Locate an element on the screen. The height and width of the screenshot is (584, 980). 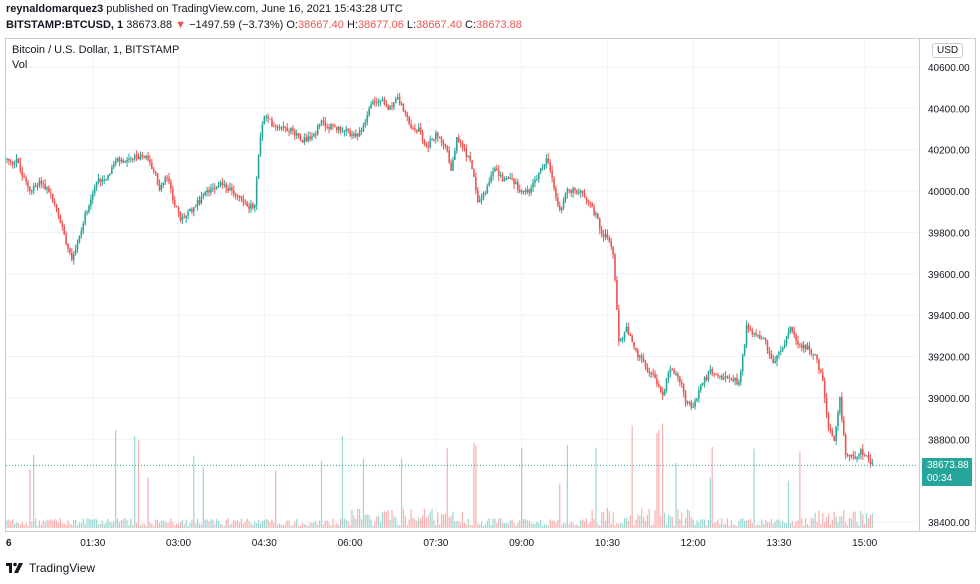
x-tick-label: 07:30 is located at coordinates (435, 543).